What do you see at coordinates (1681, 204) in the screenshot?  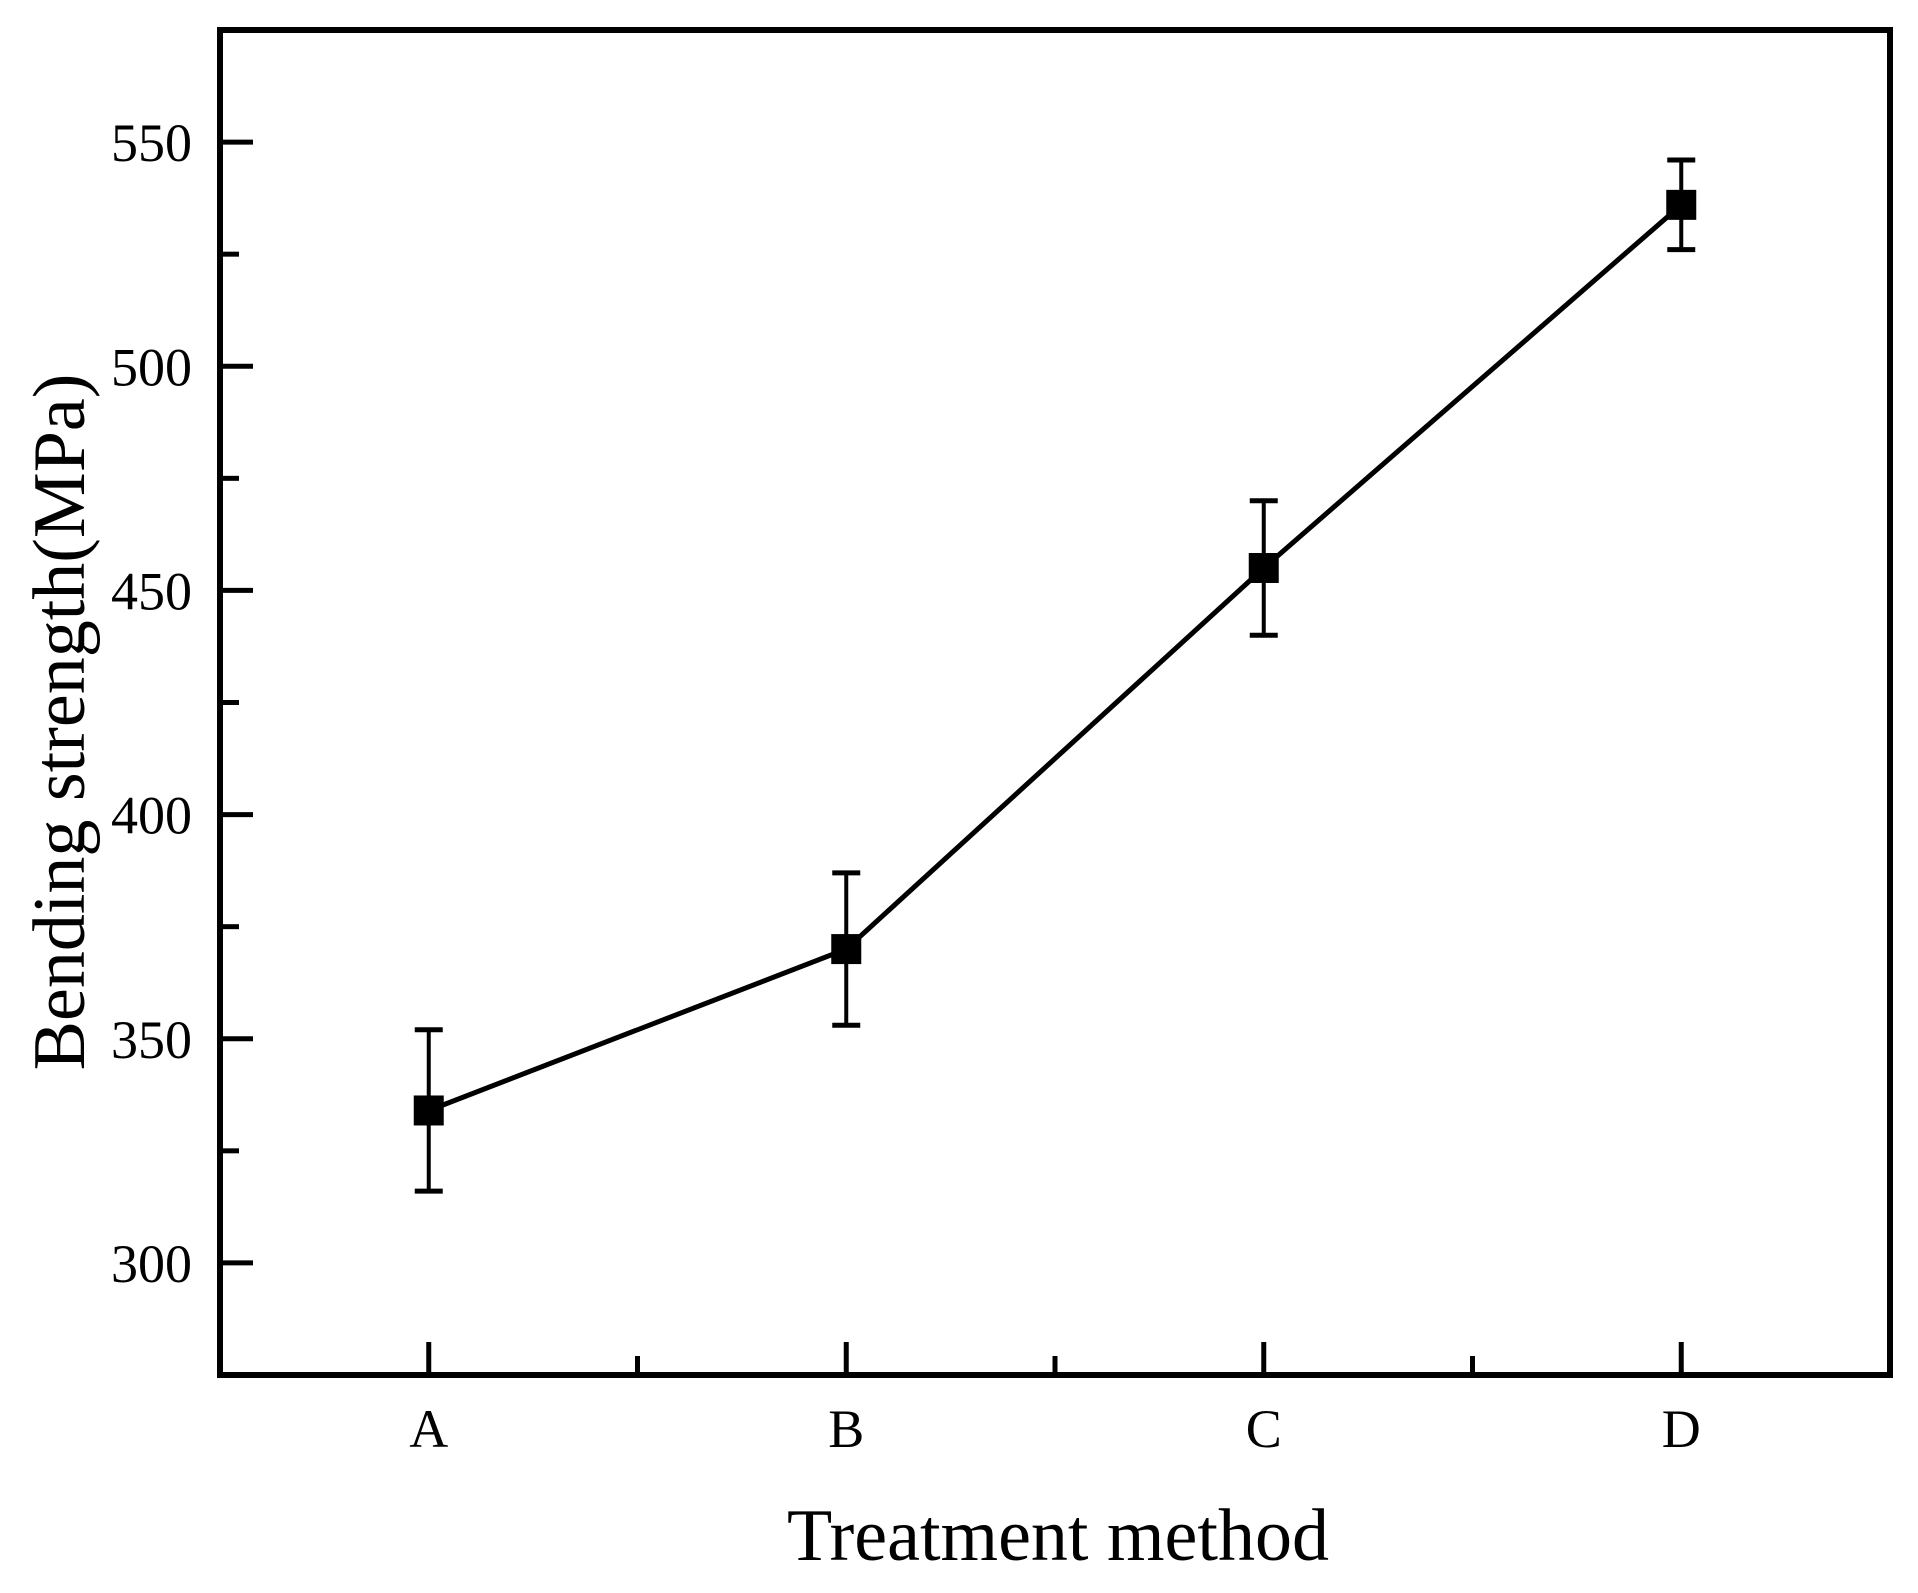 I see `data-point-D` at bounding box center [1681, 204].